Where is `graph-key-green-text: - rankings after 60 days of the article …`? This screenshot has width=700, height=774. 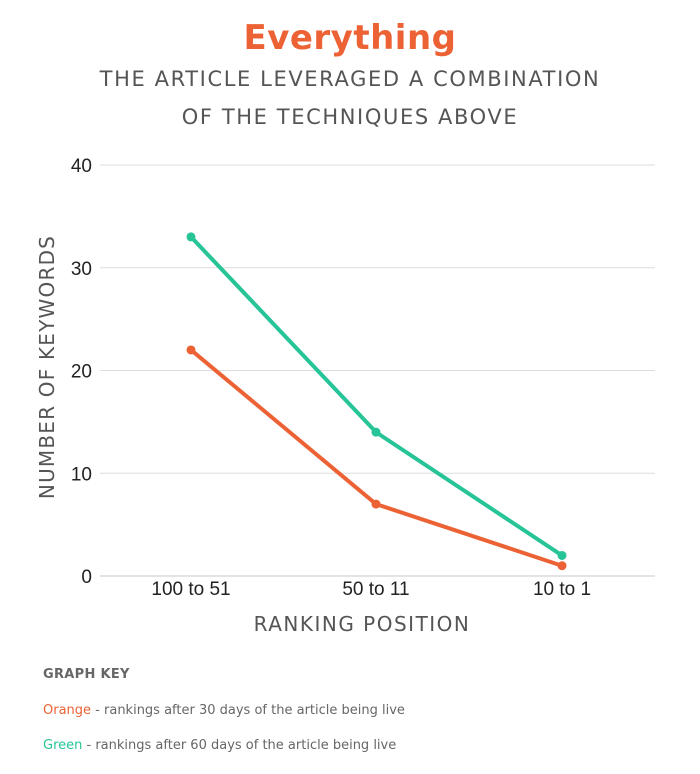
graph-key-green-text: - rankings after 60 days of the article … is located at coordinates (239, 745).